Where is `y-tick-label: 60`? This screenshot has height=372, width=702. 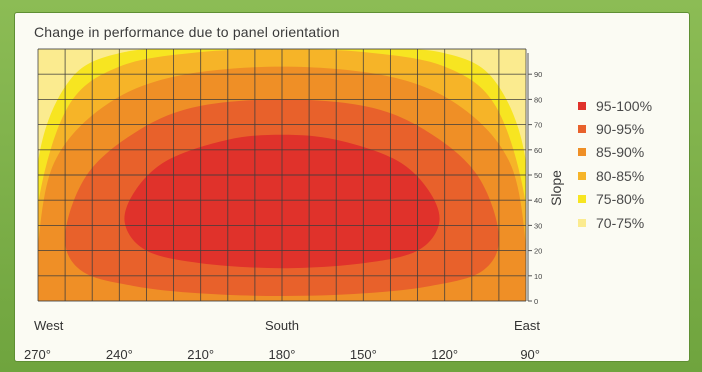
y-tick-label: 60 is located at coordinates (538, 150).